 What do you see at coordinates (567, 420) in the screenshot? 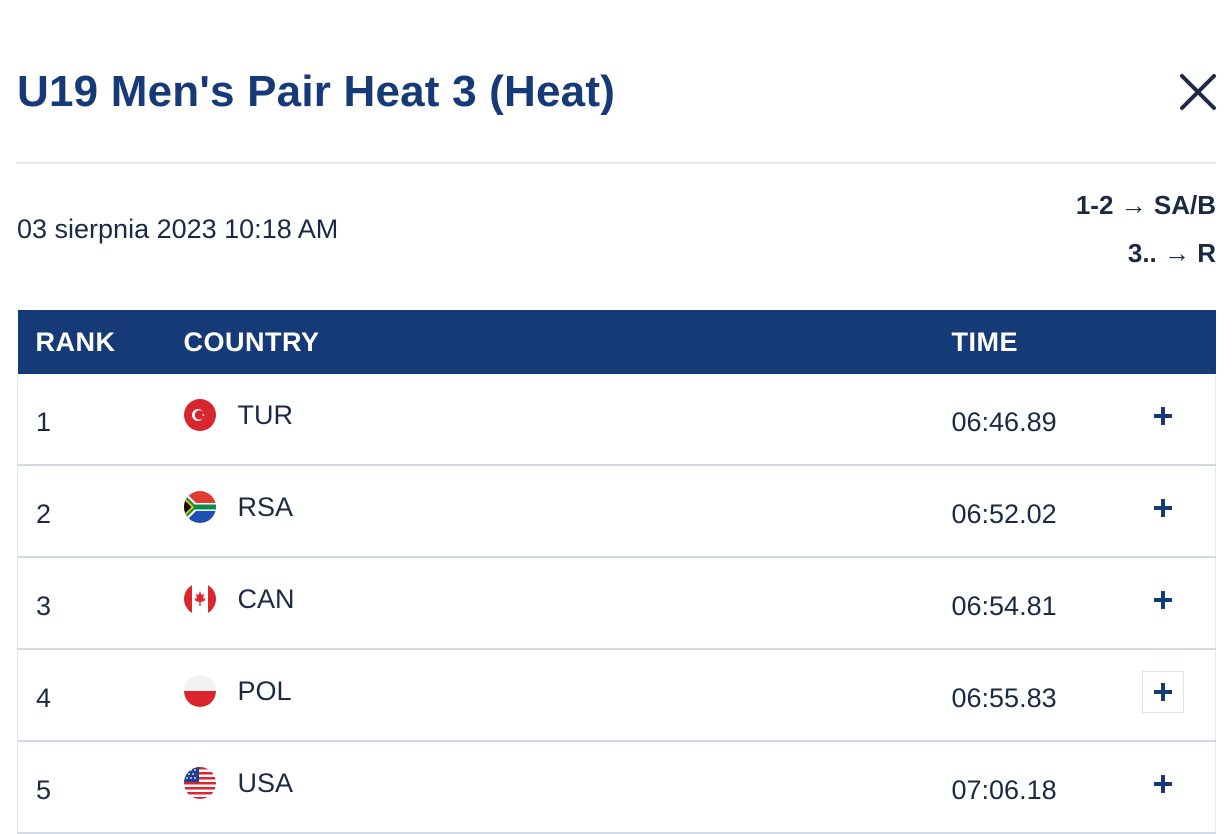
I see `country-cell: TUR` at bounding box center [567, 420].